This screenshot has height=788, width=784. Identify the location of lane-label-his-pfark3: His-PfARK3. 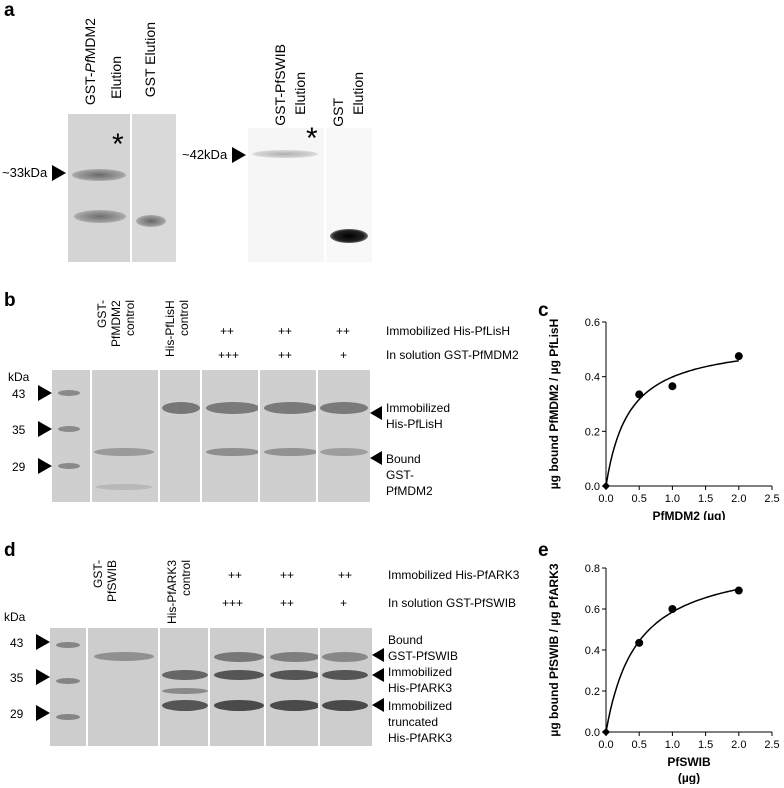
(172, 591).